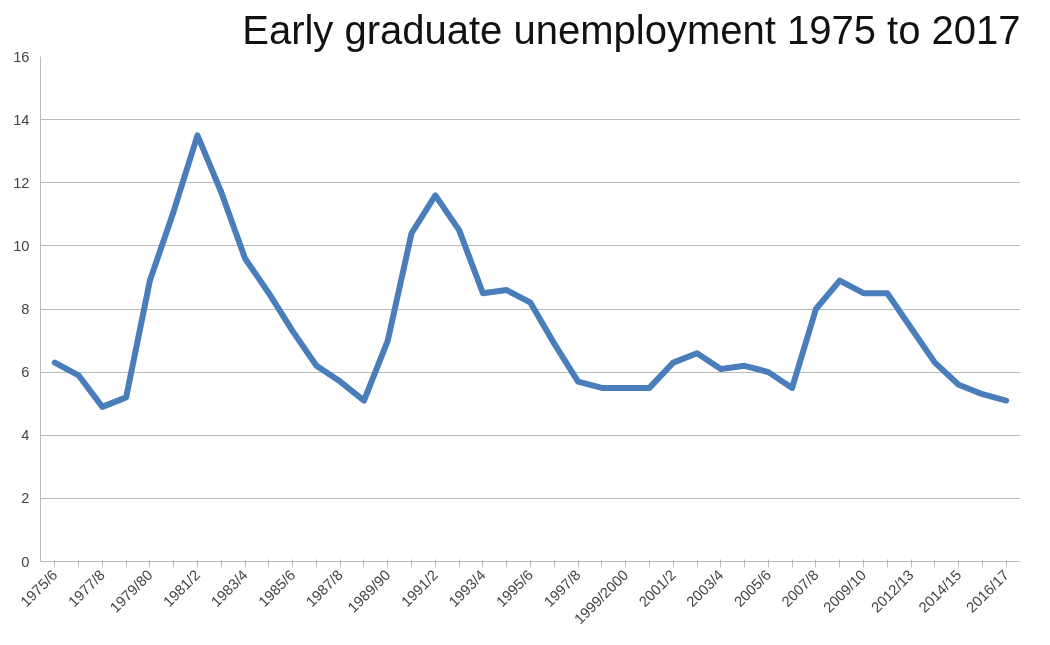 Image resolution: width=1050 pixels, height=645 pixels. Describe the element at coordinates (25, 561) in the screenshot. I see `y-tick-label: 0` at that location.